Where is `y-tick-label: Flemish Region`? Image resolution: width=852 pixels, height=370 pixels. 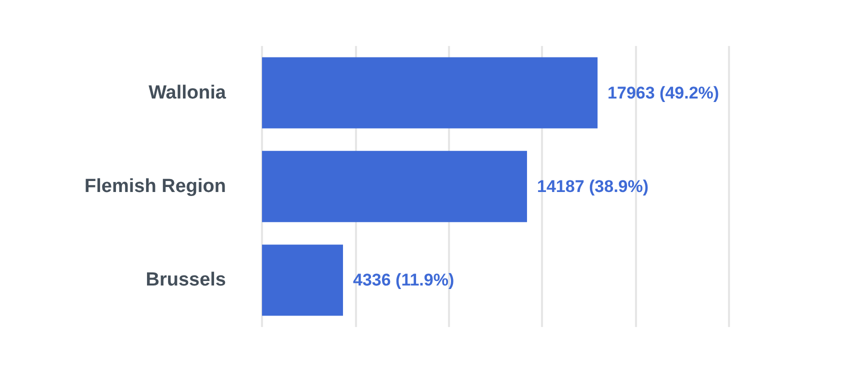 y-tick-label: Flemish Region is located at coordinates (155, 186).